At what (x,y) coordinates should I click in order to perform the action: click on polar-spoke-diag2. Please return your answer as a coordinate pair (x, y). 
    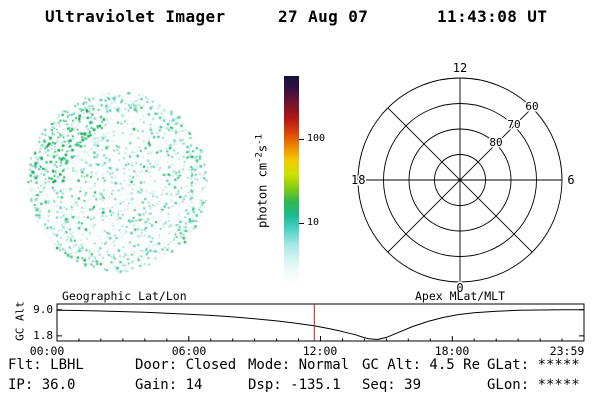
    Looking at the image, I should click on (460, 180).